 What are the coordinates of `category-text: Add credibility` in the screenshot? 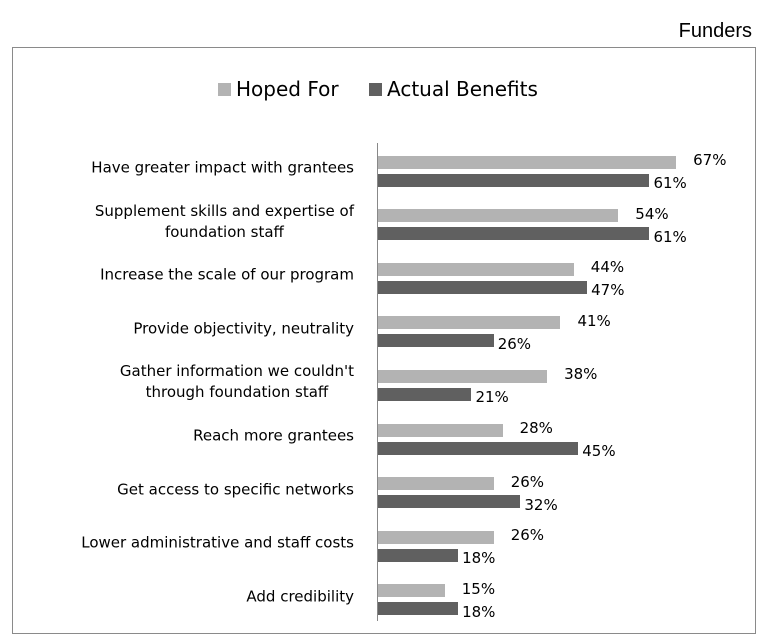 It's located at (300, 596).